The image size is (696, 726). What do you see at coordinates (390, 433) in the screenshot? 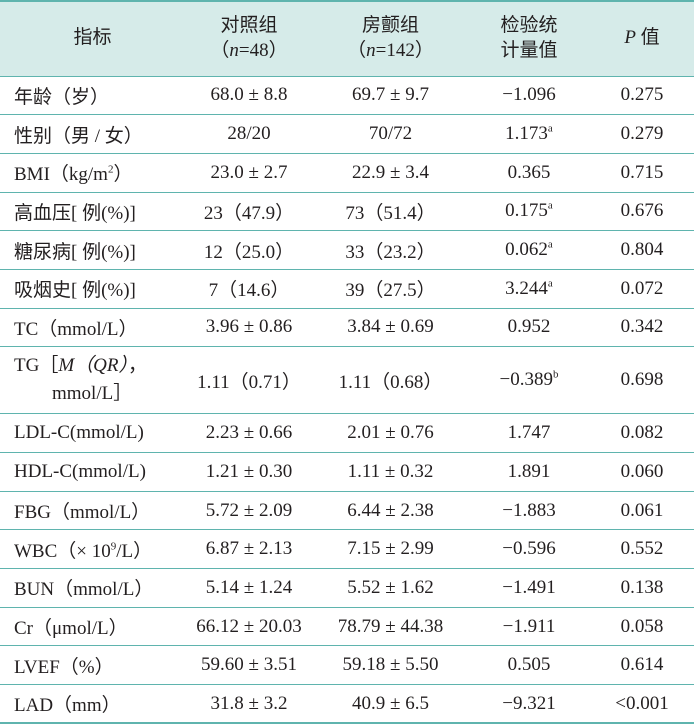
I see `af-value-cell: 2.01 ± 0.76` at bounding box center [390, 433].